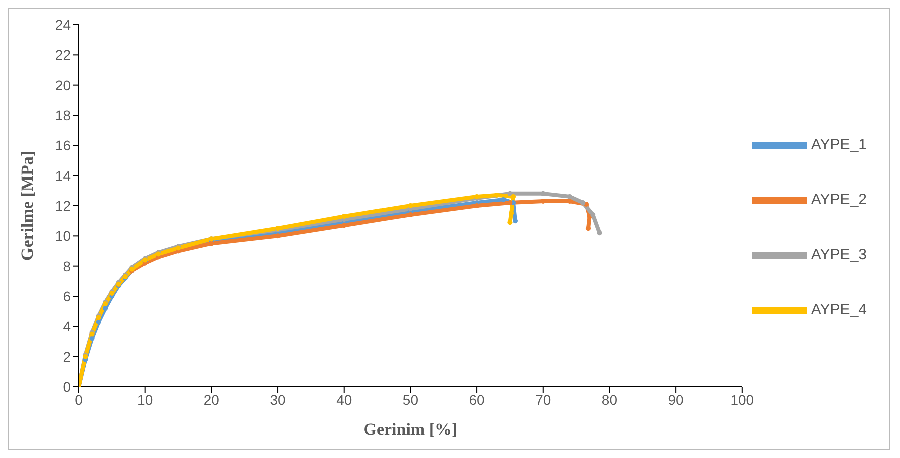 This screenshot has width=900, height=458. Describe the element at coordinates (344, 400) in the screenshot. I see `x-tick-label: 40` at that location.